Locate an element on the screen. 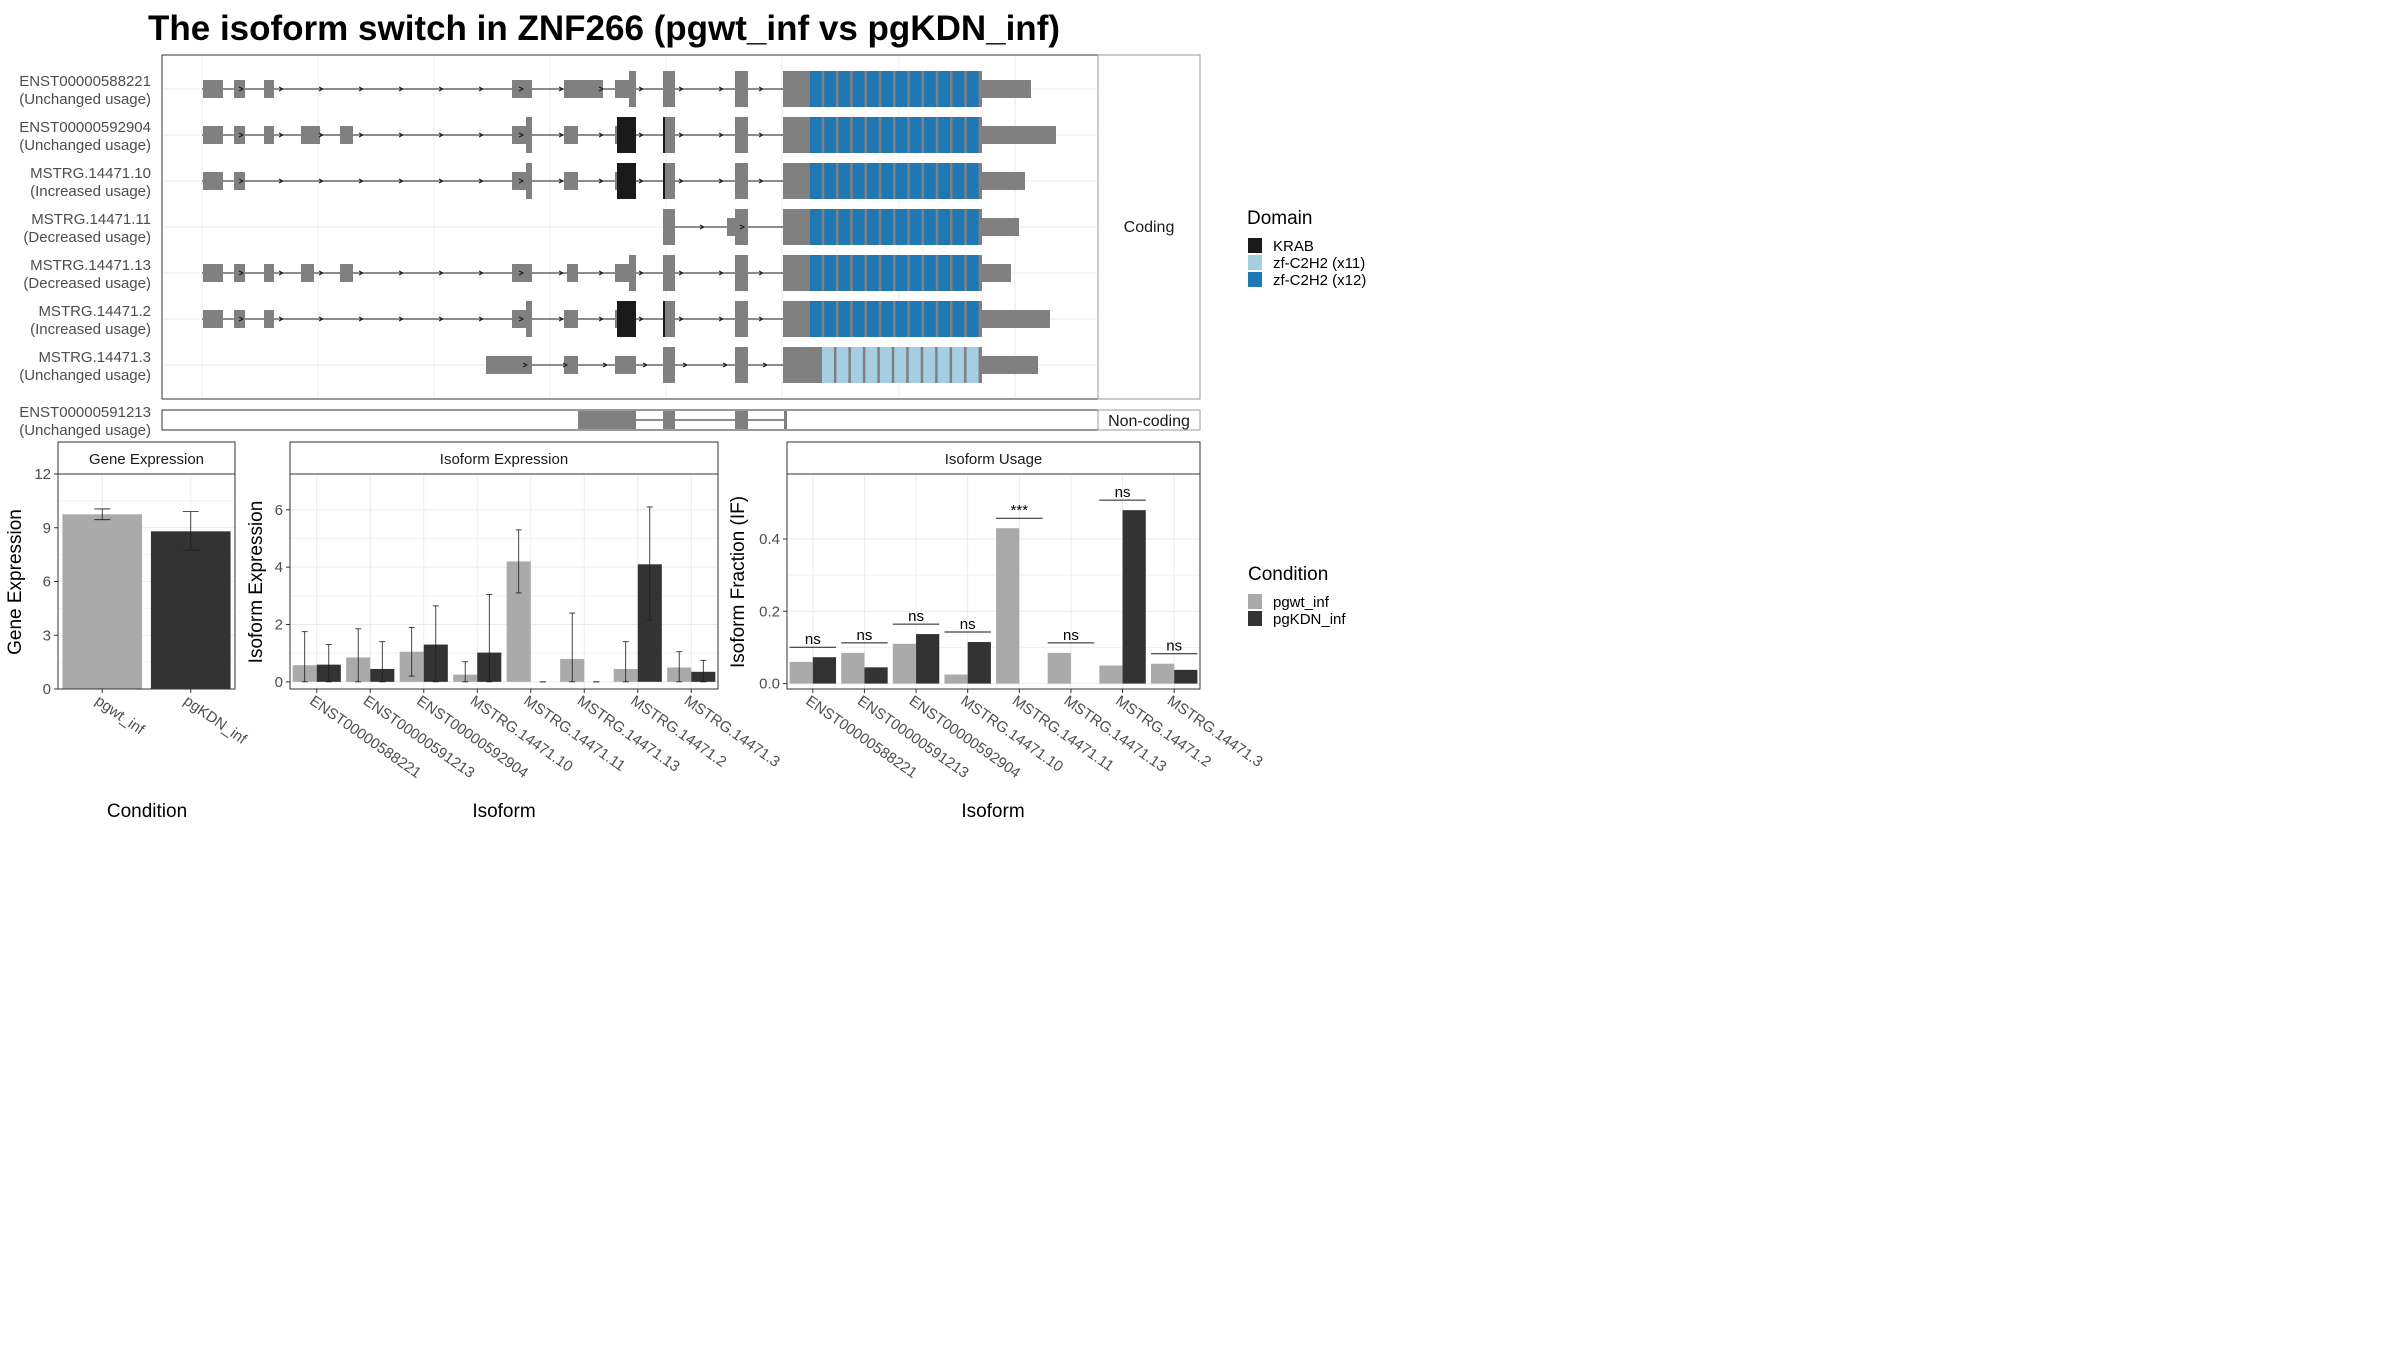  condition-legend: Condition pgwt_inf pgKDN_inf is located at coordinates (1297, 596).